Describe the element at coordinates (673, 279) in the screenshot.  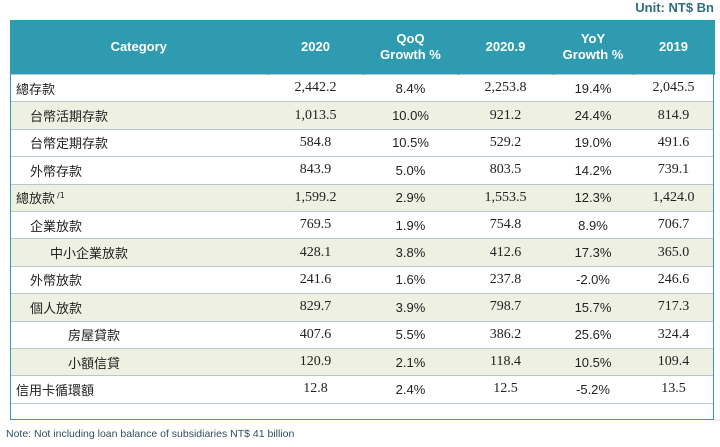
I see `cell-2019: 246.6` at that location.